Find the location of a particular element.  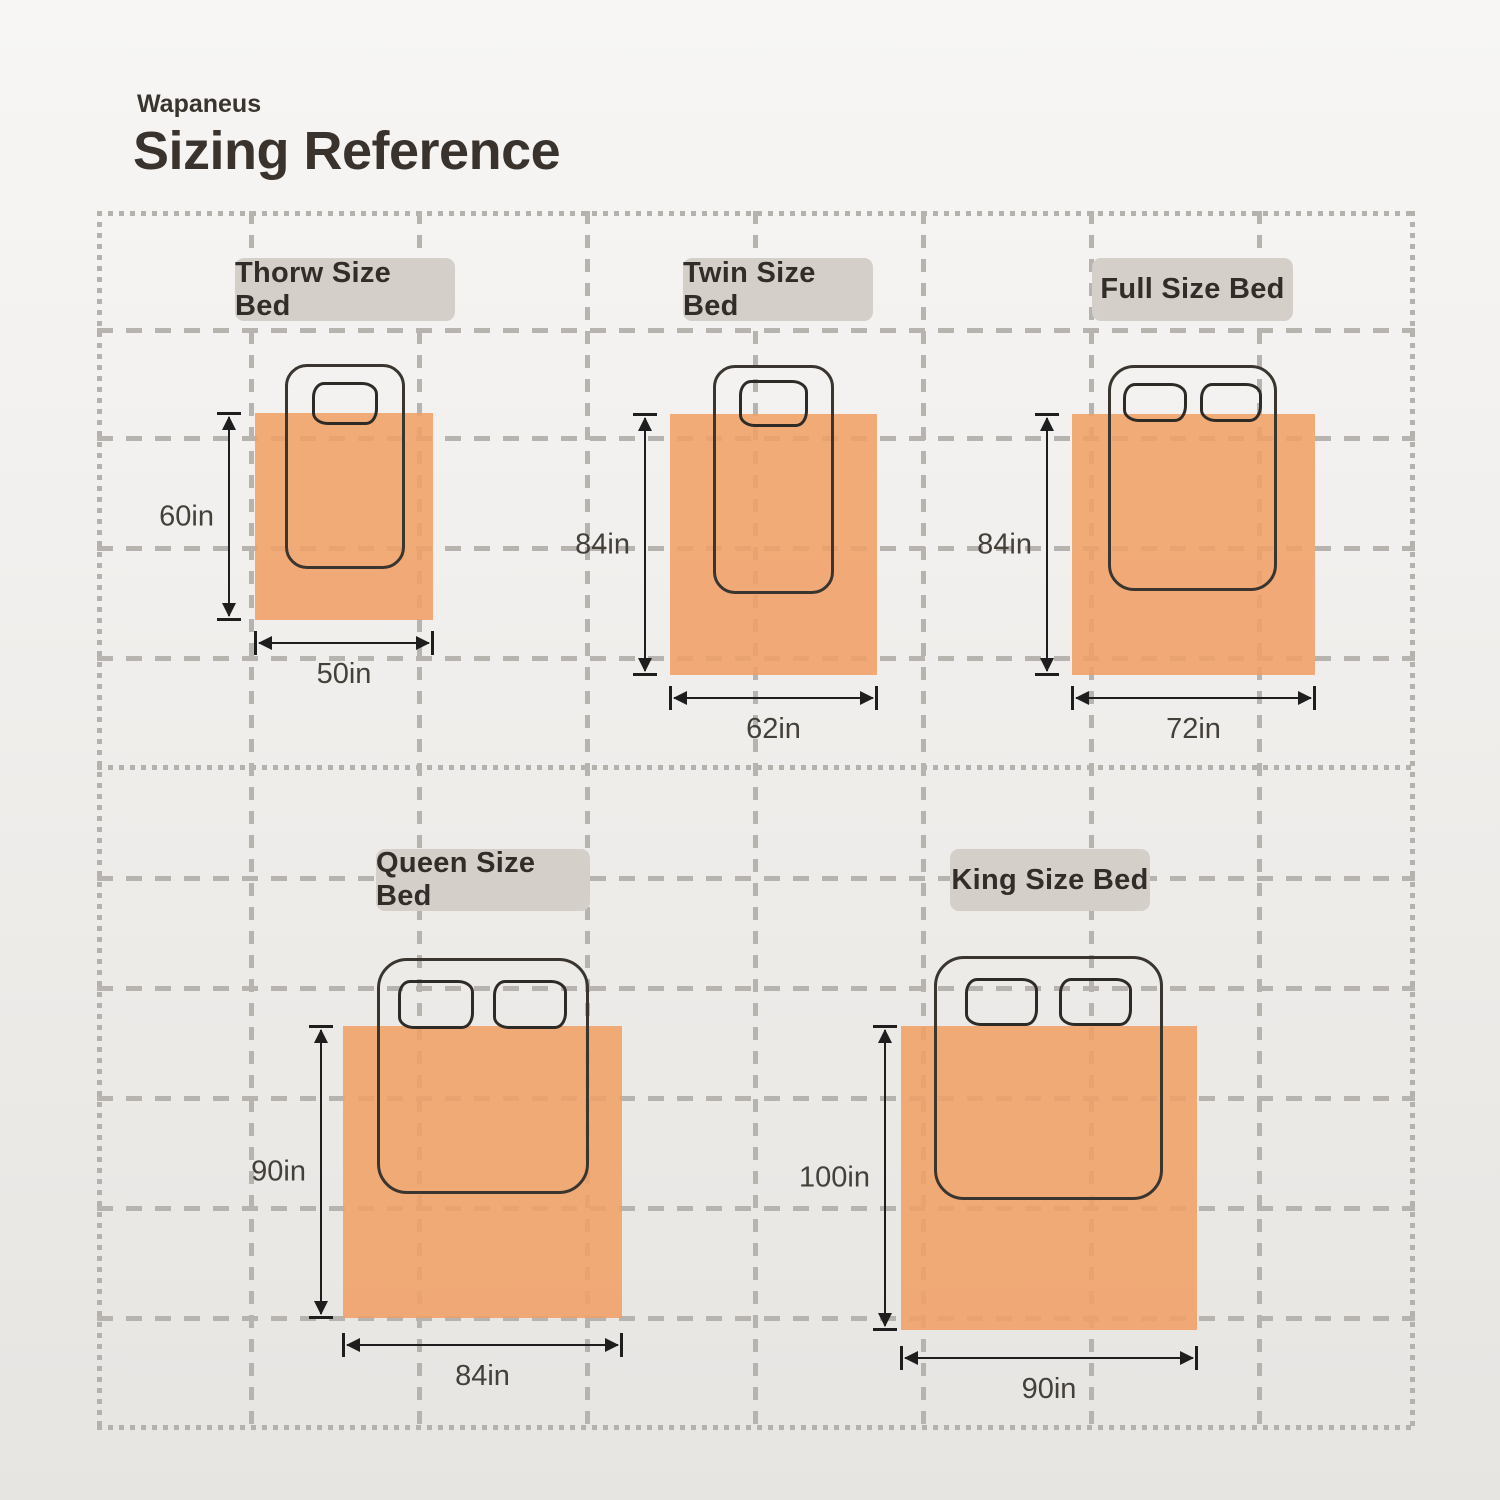

height-dimension: 100in is located at coordinates (848, 1178).